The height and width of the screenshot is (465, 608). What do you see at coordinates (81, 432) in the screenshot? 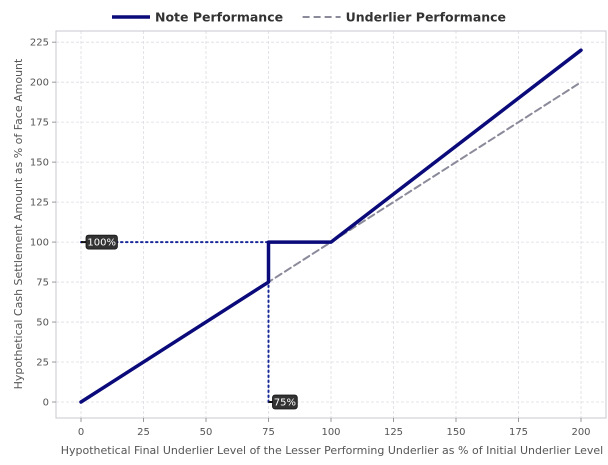
I see `x-tick-label: 0` at bounding box center [81, 432].